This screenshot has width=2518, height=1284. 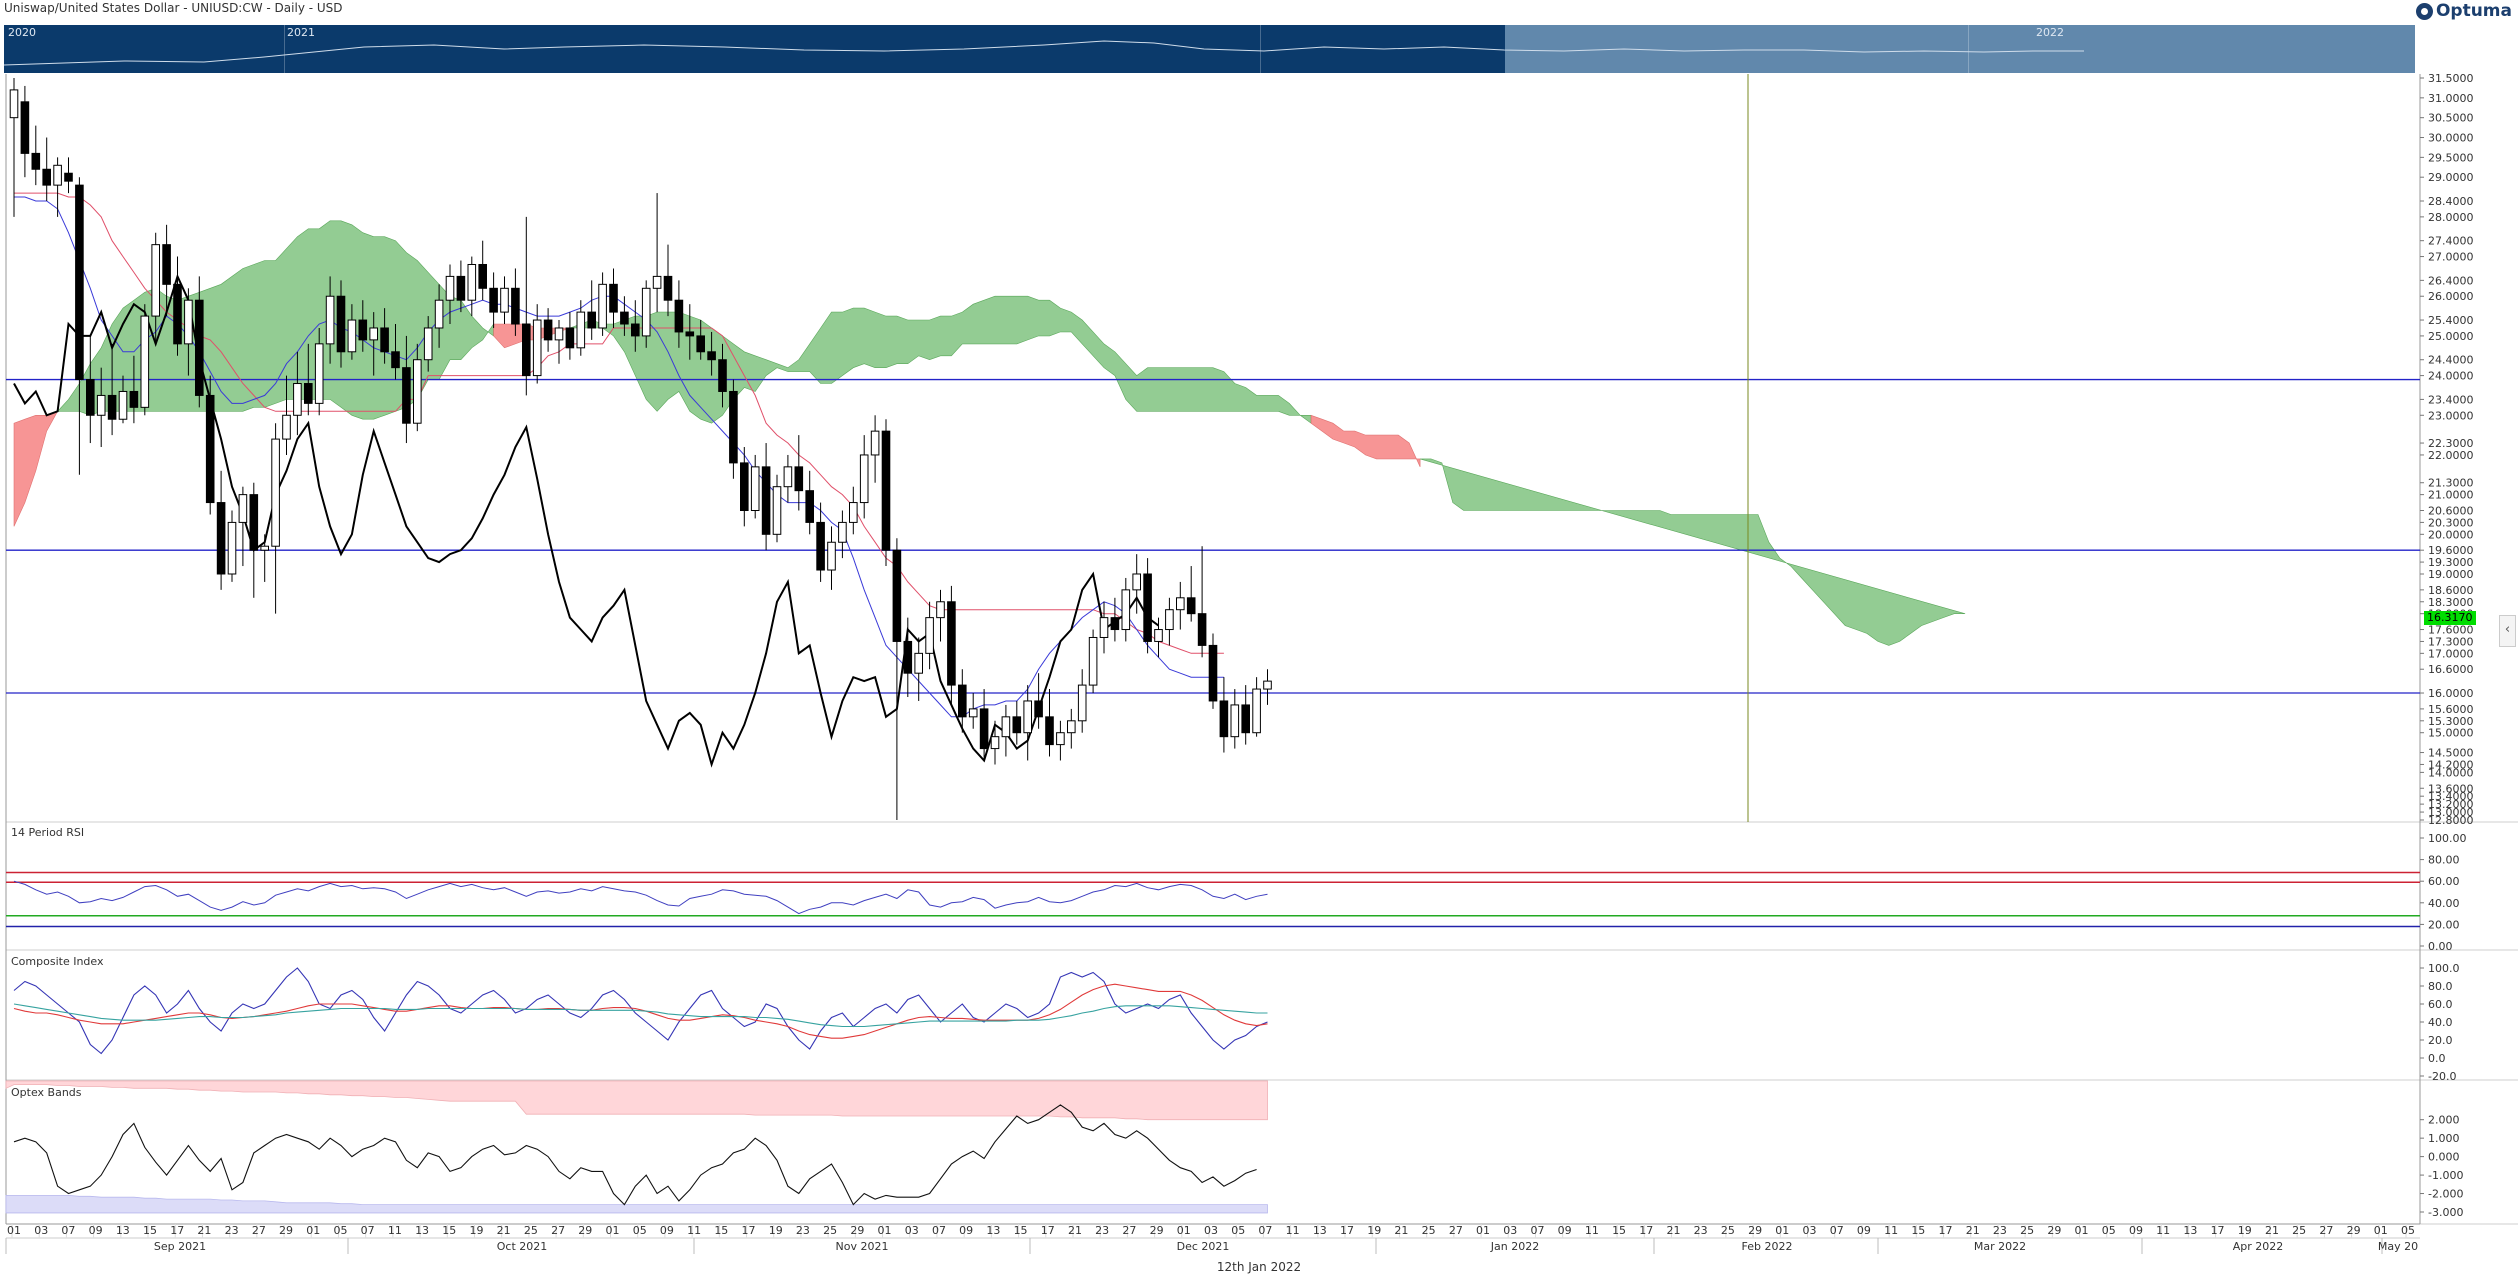 I want to click on price-axis-label: 22.0000, so click(x=2451, y=455).